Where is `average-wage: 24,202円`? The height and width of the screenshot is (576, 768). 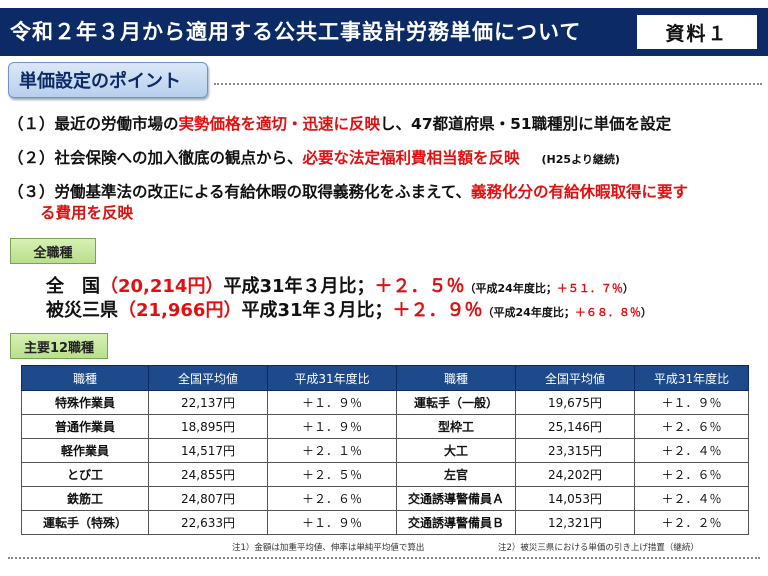
average-wage: 24,202円 is located at coordinates (575, 474).